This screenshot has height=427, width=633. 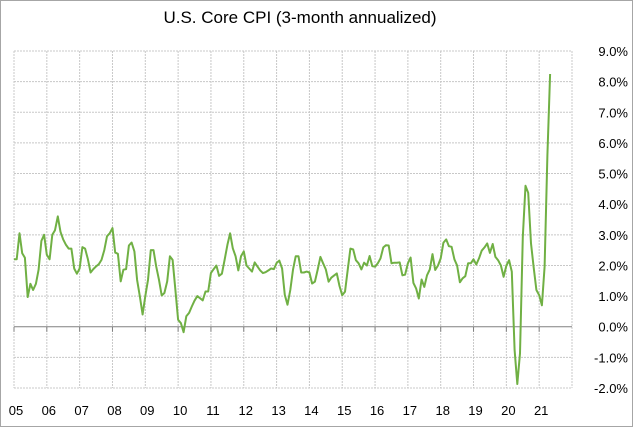 What do you see at coordinates (613, 112) in the screenshot?
I see `y-tick-label: 7.0%` at bounding box center [613, 112].